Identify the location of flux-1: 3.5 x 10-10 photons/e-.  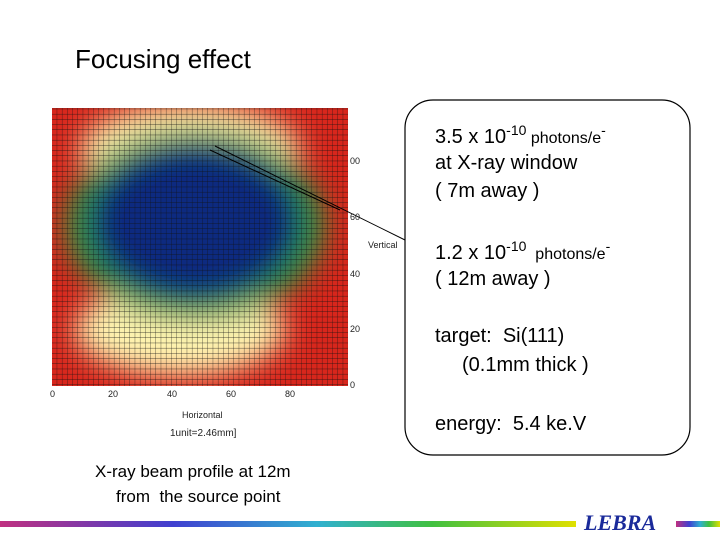
(520, 135).